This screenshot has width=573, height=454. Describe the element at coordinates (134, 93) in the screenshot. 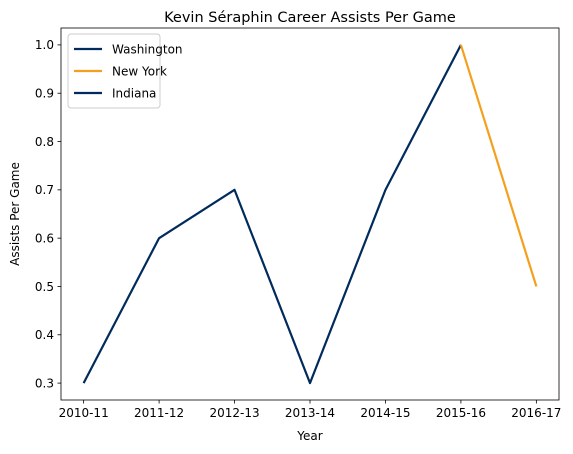

I see `legend-label: Indiana` at that location.